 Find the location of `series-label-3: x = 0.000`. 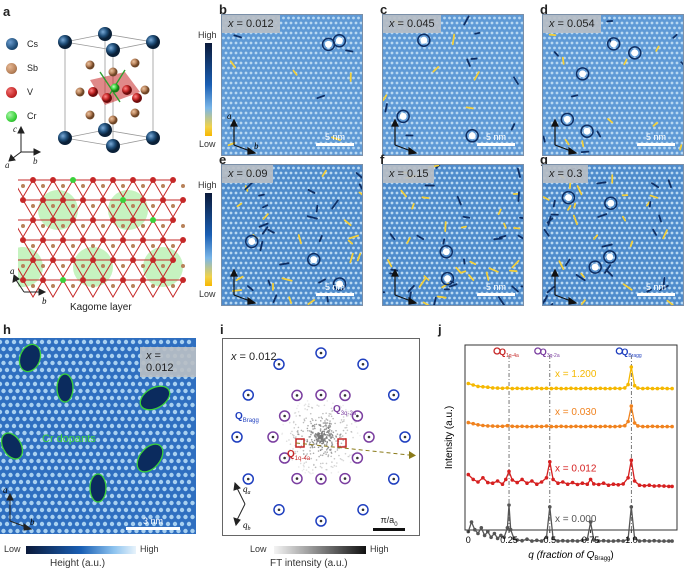

series-label-3: x = 0.000 is located at coordinates (576, 519).